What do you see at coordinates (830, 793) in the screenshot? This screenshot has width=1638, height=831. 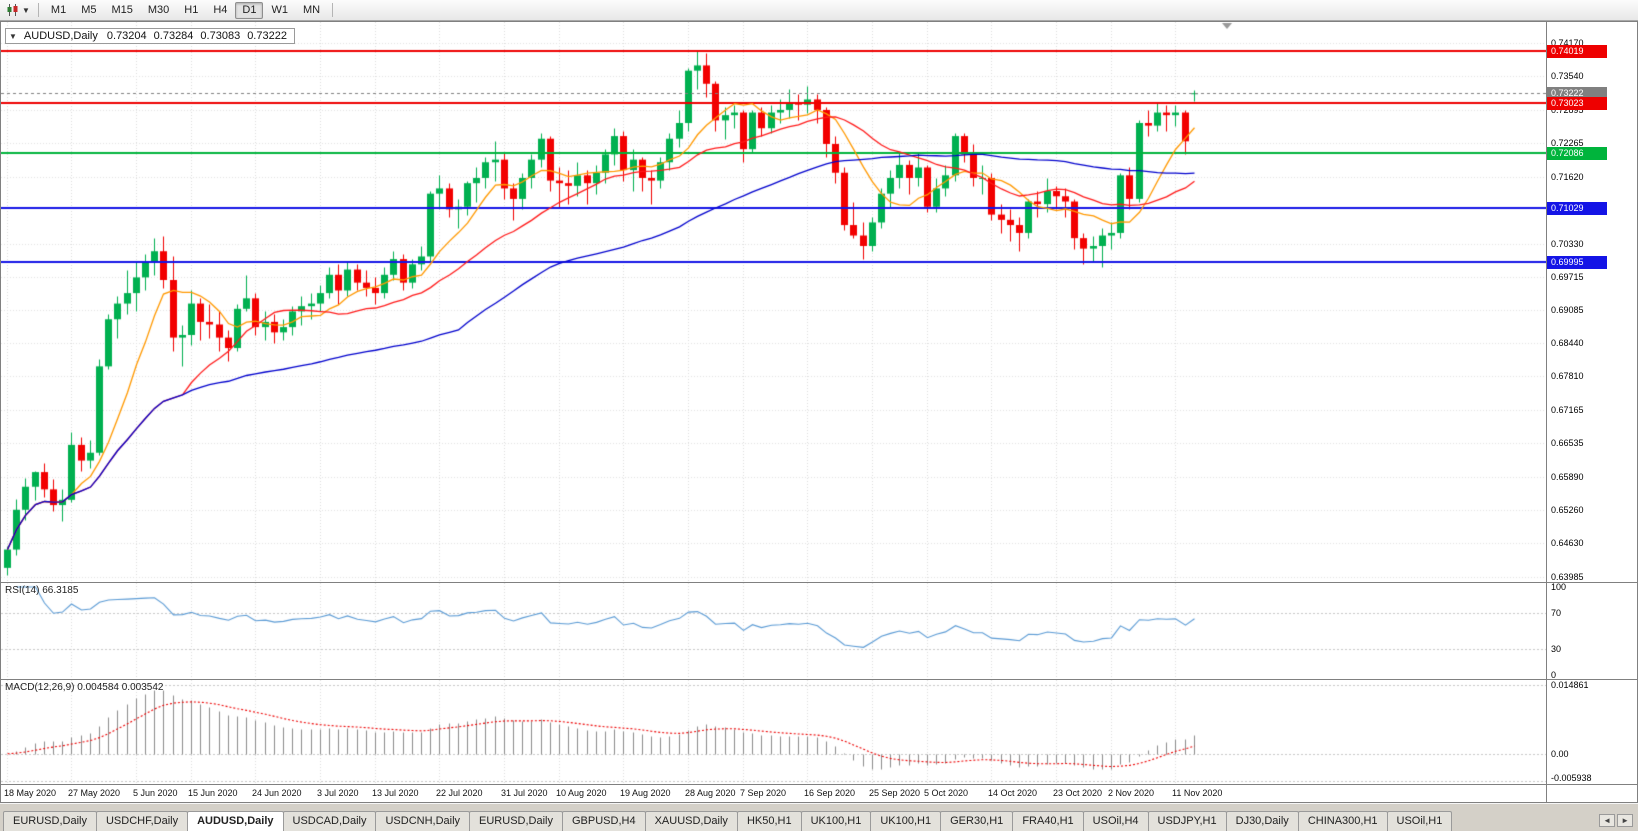 I see `date-label: 16 Sep 2020` at bounding box center [830, 793].